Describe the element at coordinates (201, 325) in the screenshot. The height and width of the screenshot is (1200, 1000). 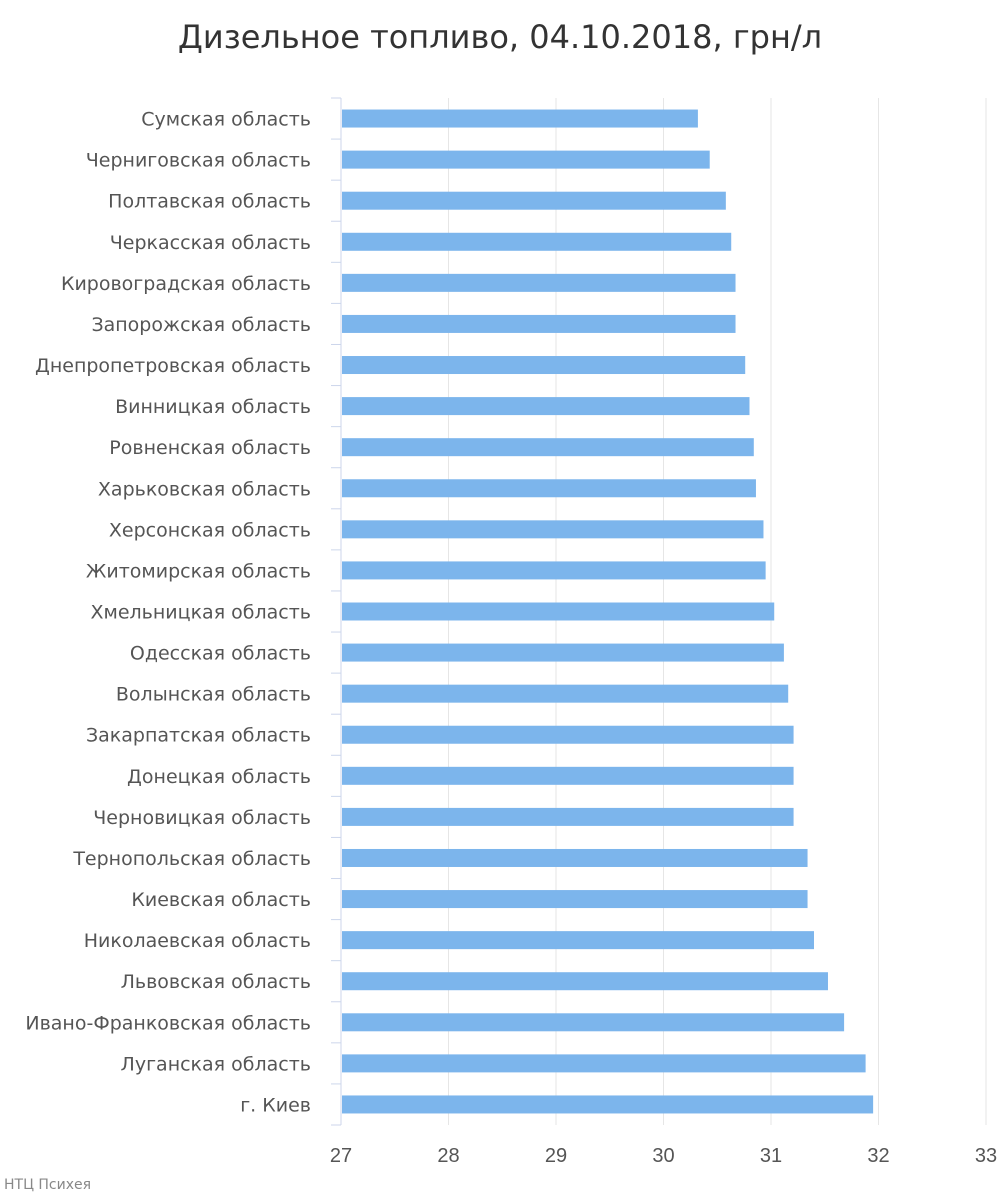
I see `category-label: Запорожская область` at that location.